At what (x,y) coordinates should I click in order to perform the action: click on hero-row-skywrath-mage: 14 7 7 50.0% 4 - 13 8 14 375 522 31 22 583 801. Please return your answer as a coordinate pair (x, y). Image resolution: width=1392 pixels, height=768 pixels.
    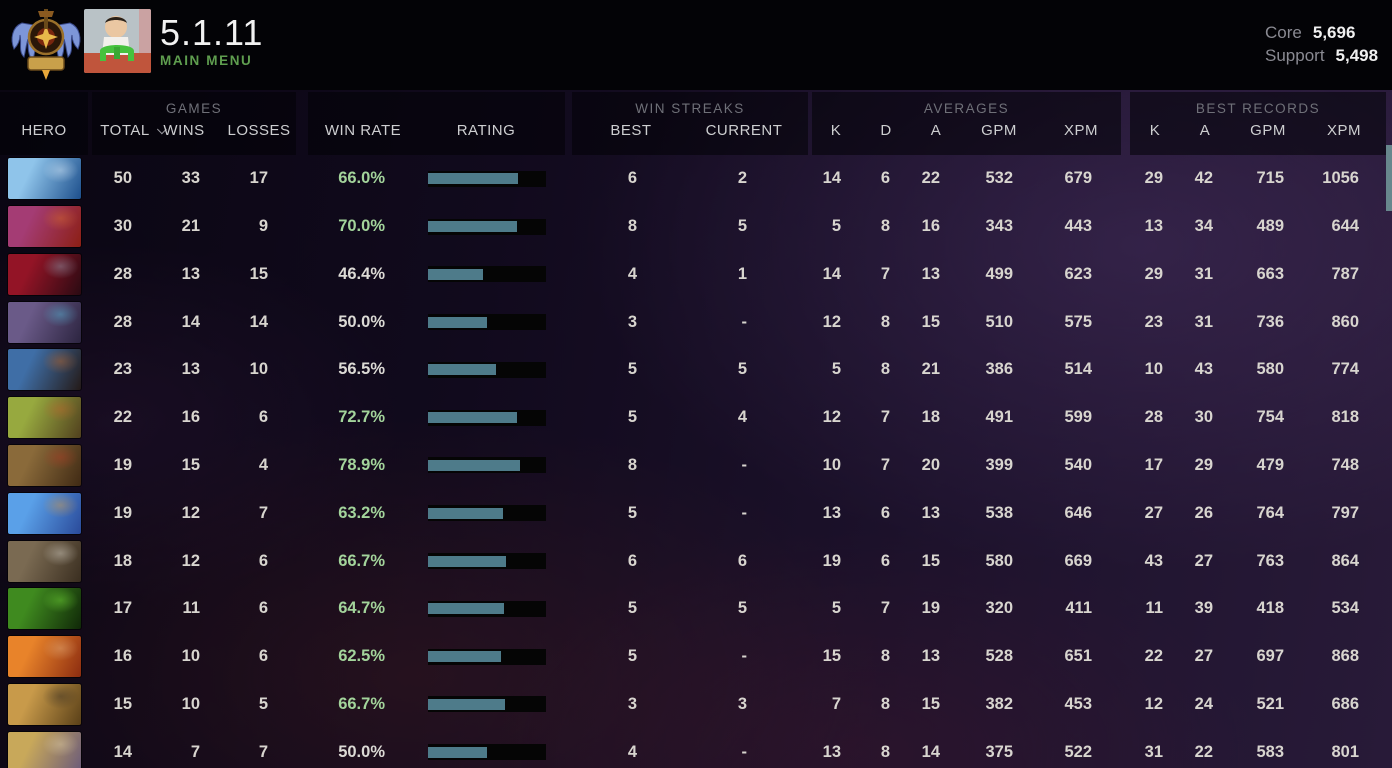
    Looking at the image, I should click on (696, 748).